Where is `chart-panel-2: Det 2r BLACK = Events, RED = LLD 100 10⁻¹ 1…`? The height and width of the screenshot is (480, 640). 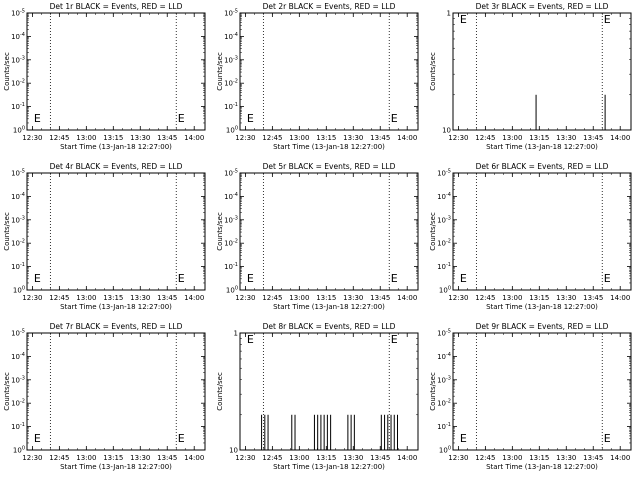
chart-panel-2: Det 2r BLACK = Events, RED = LLD 100 10⁻¹ 1… is located at coordinates (319, 80).